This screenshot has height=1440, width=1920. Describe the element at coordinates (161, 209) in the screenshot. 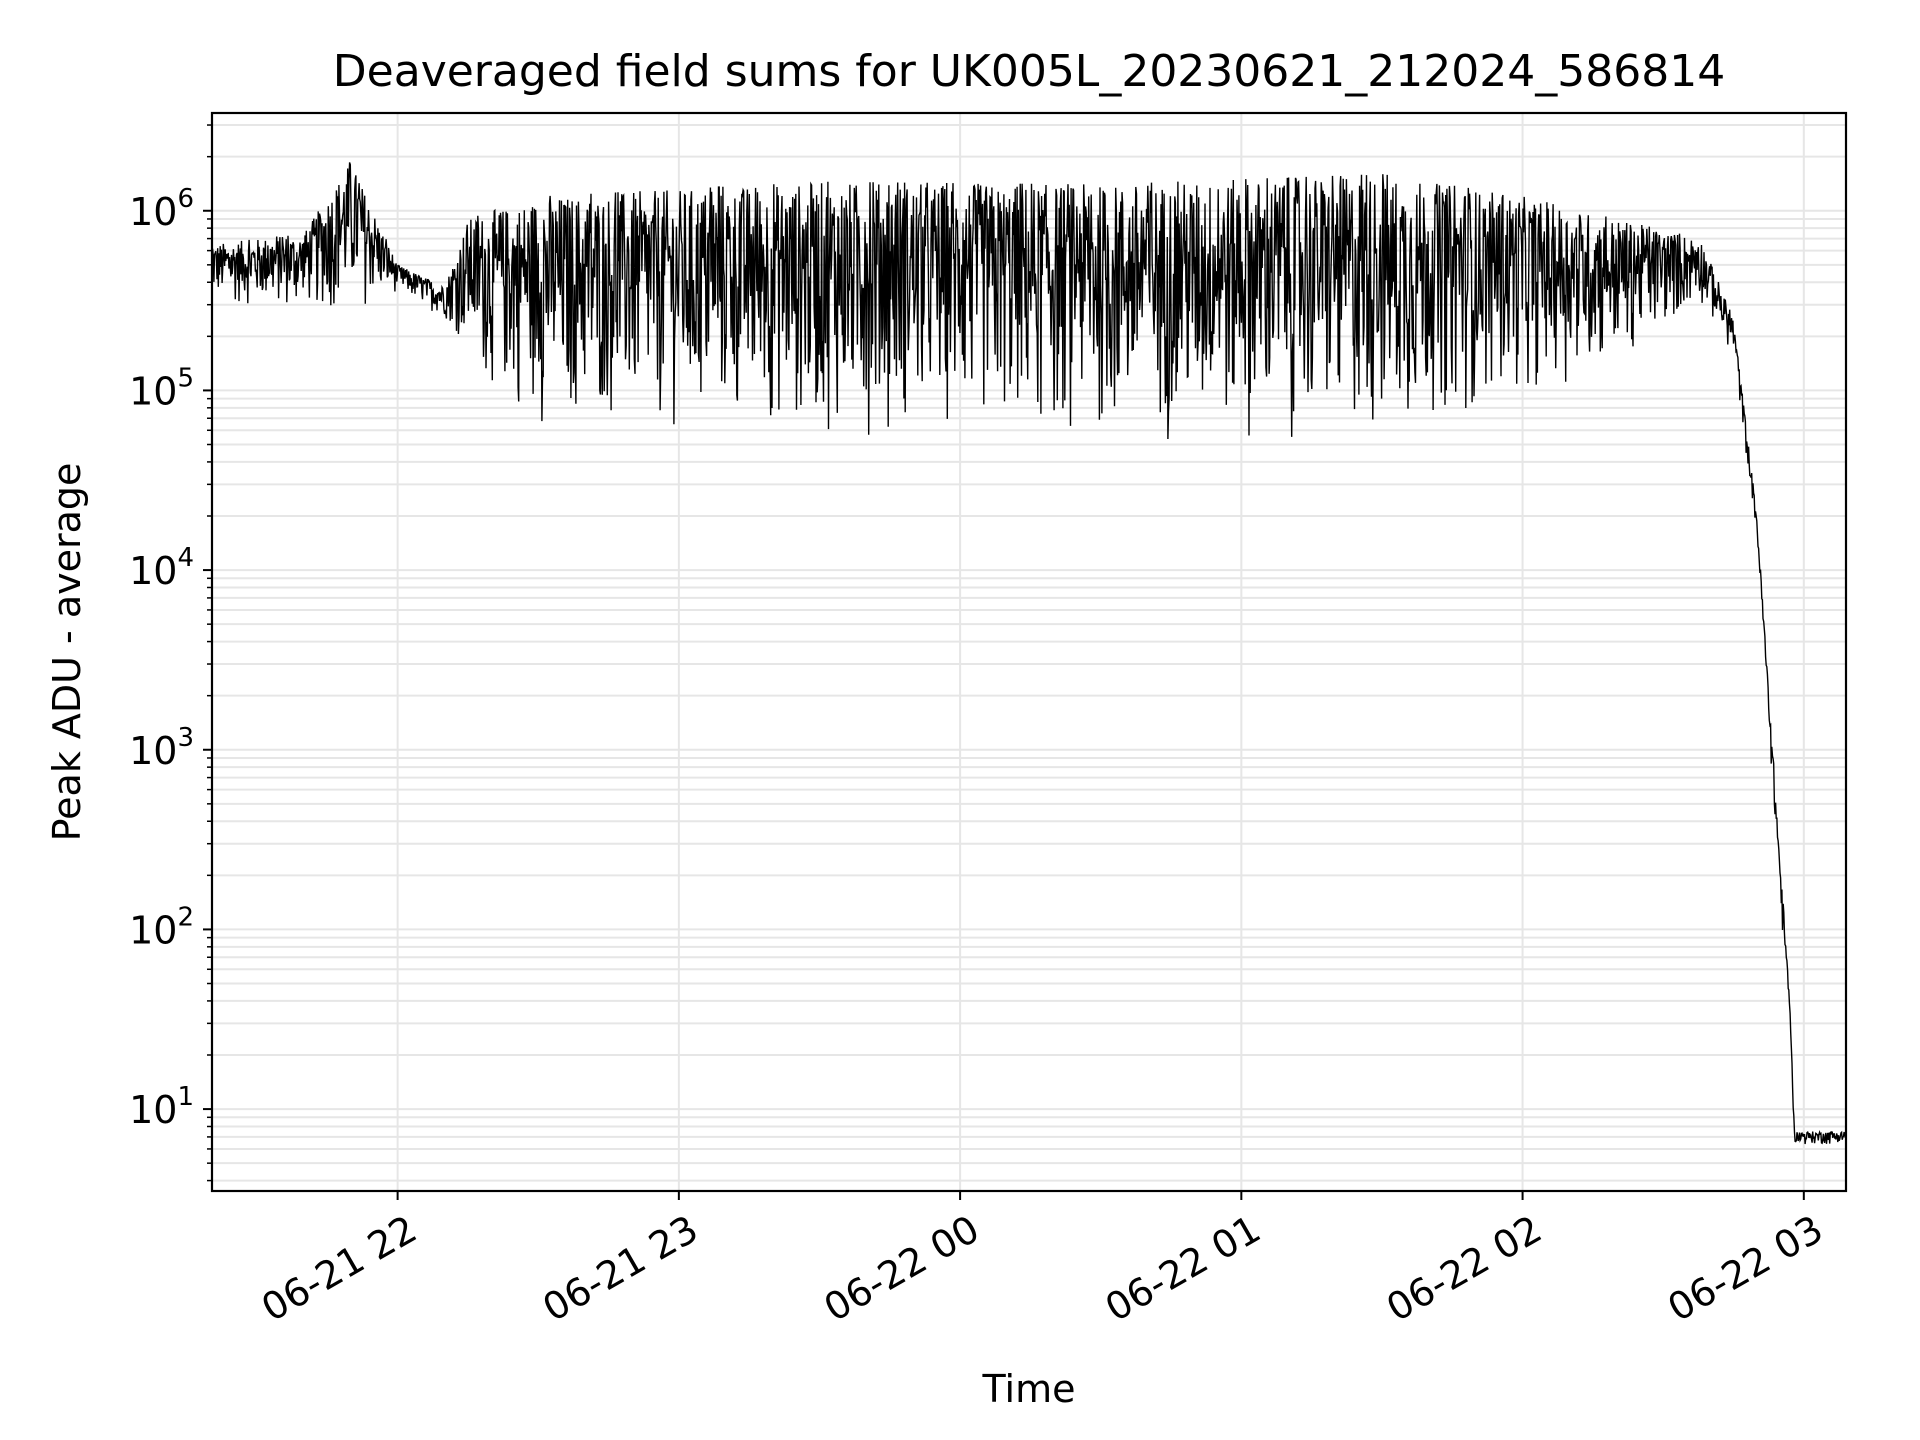

I see `y-tick-label: 10⁶` at that location.